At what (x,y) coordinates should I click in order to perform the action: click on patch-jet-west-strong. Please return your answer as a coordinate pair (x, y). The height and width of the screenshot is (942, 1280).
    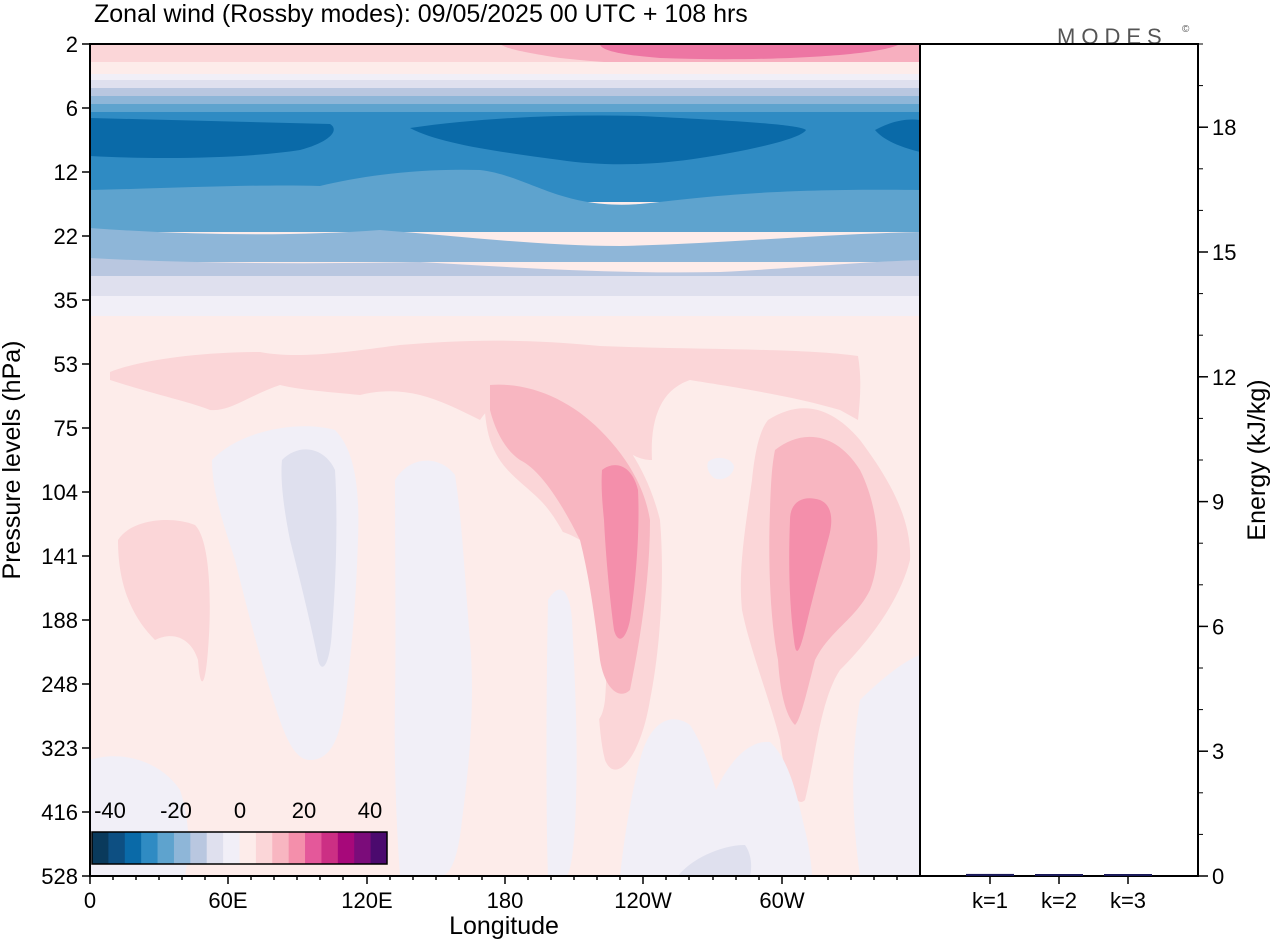
    Looking at the image, I should click on (570, 539).